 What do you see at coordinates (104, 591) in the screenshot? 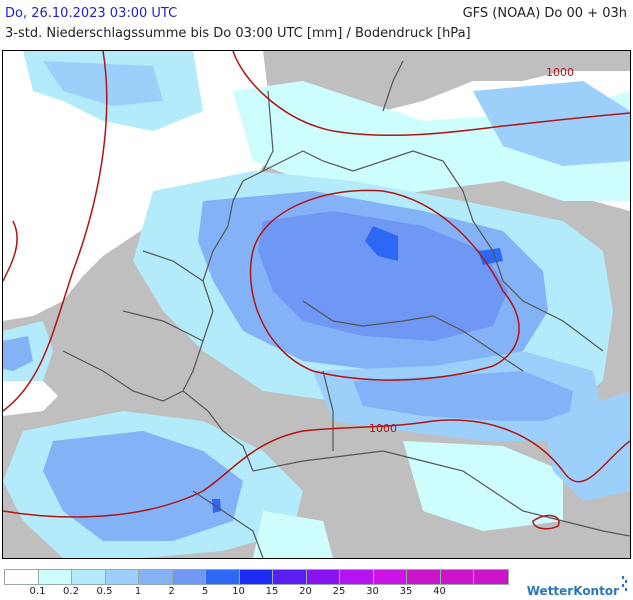
I see `legend-tick: 0.5` at bounding box center [104, 591].